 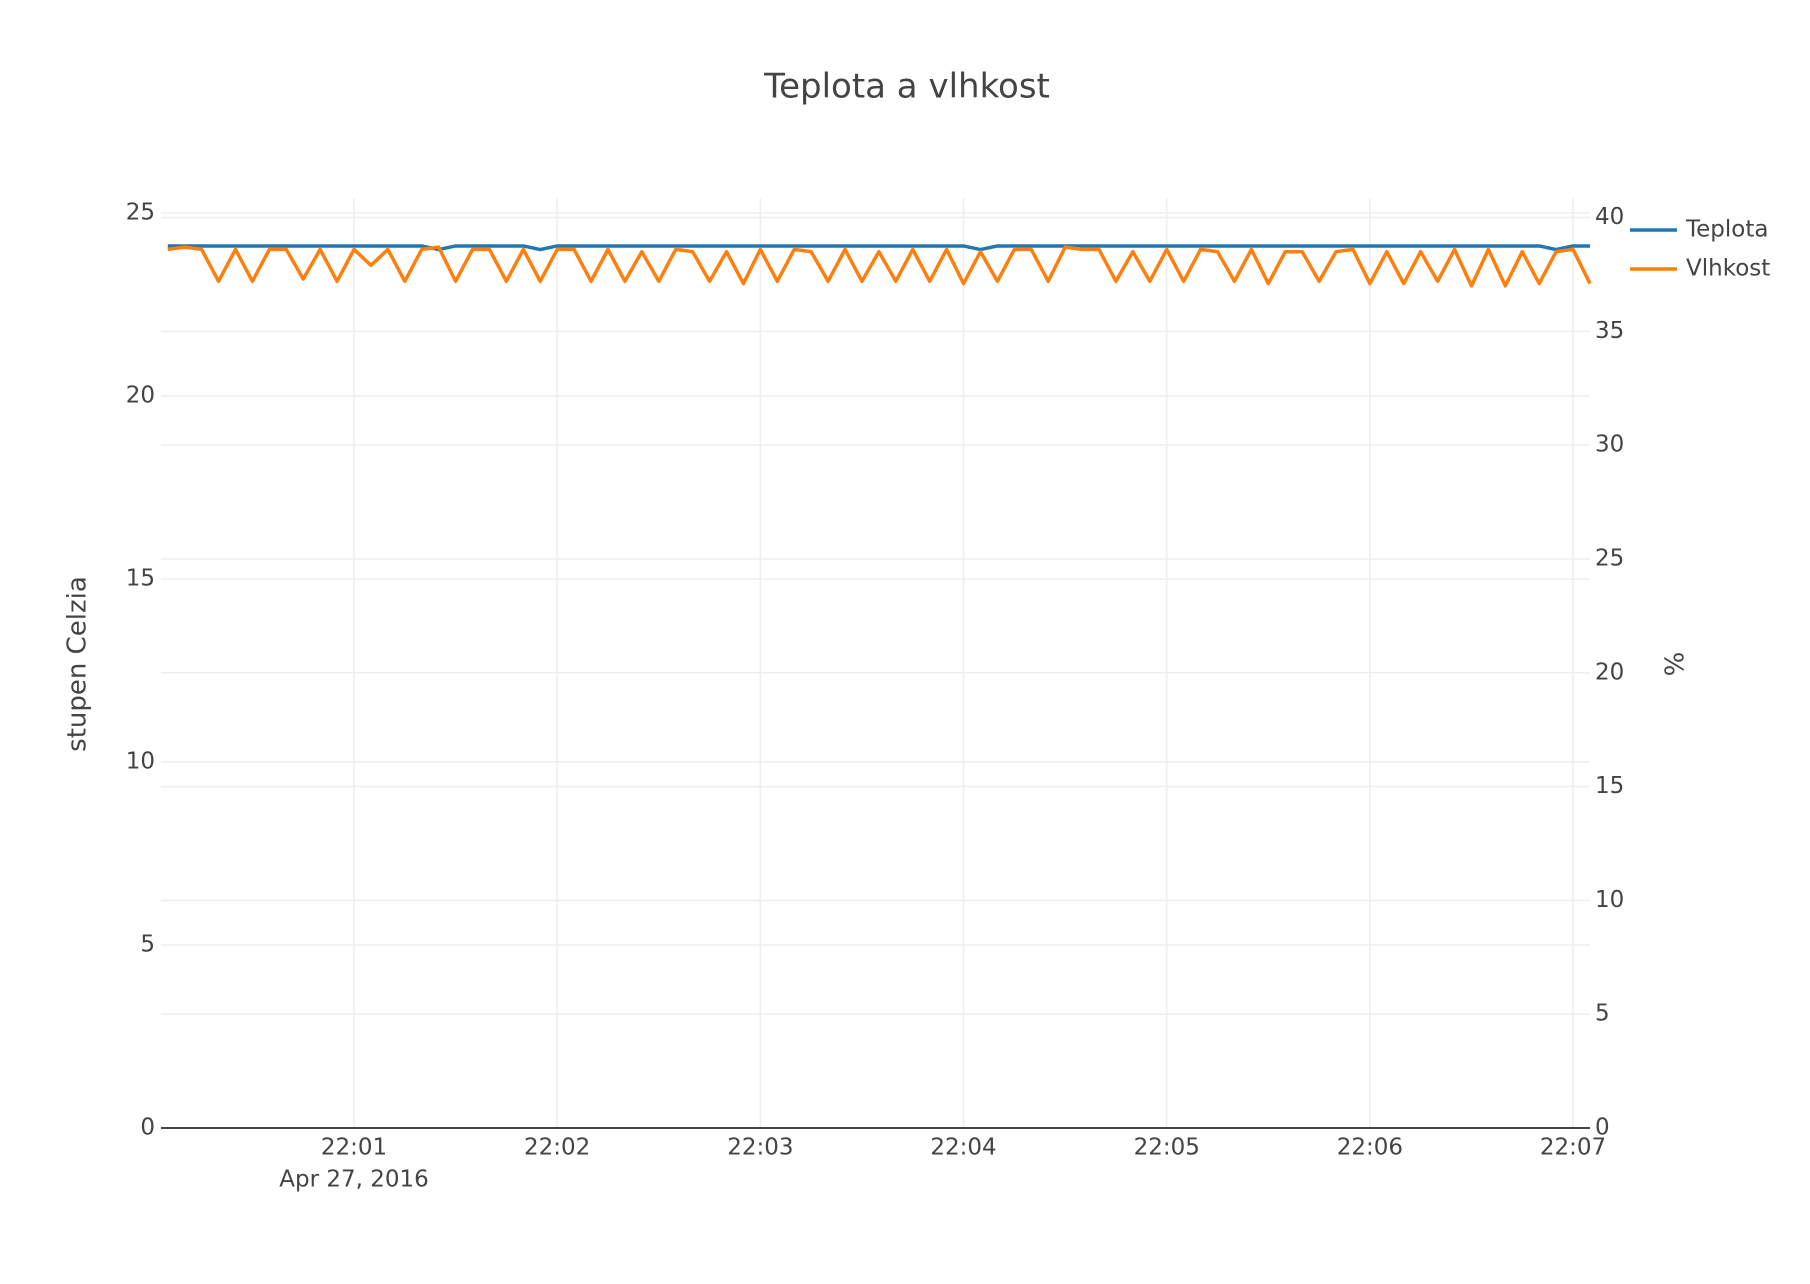 I want to click on x-tick-label: 22:02, so click(x=557, y=1148).